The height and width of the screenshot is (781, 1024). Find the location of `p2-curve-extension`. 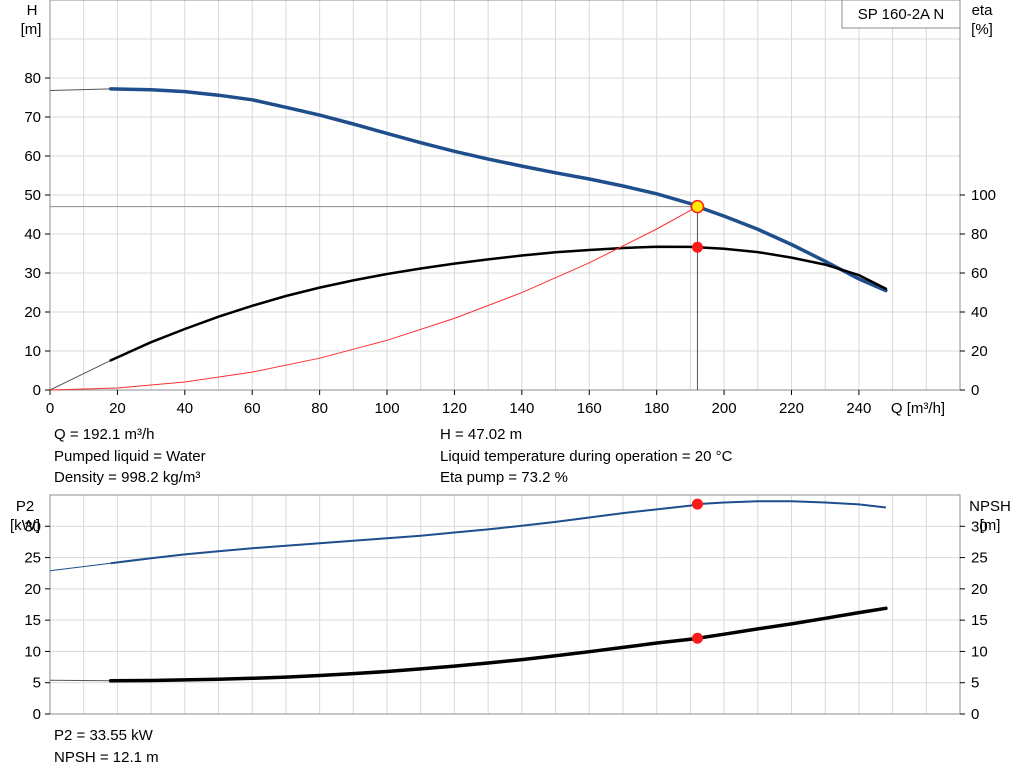

p2-curve-extension is located at coordinates (80, 567).